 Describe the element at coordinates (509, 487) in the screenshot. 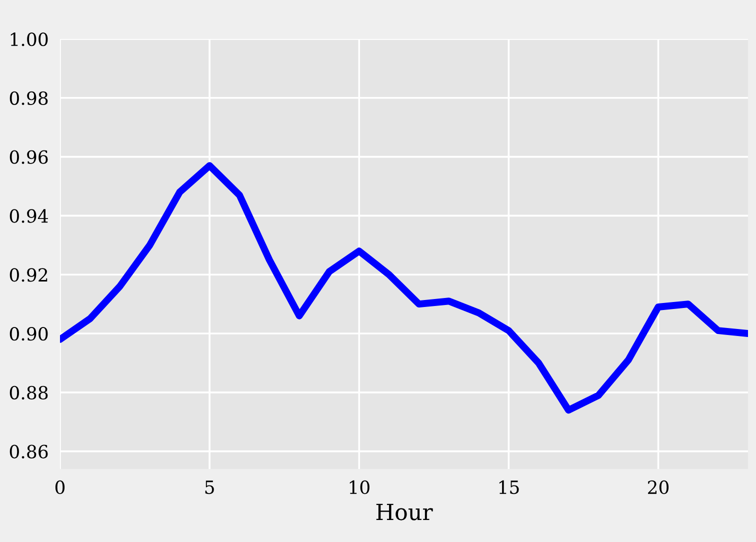

I see `x-tick-label: 15` at that location.